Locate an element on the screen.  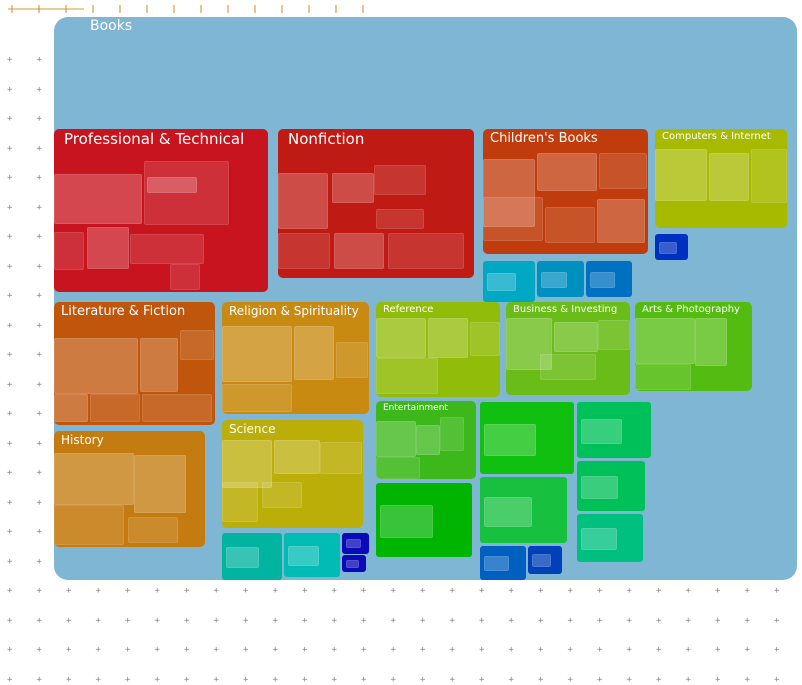
treemap-category: Arts & Photography is located at coordinates (693, 346).